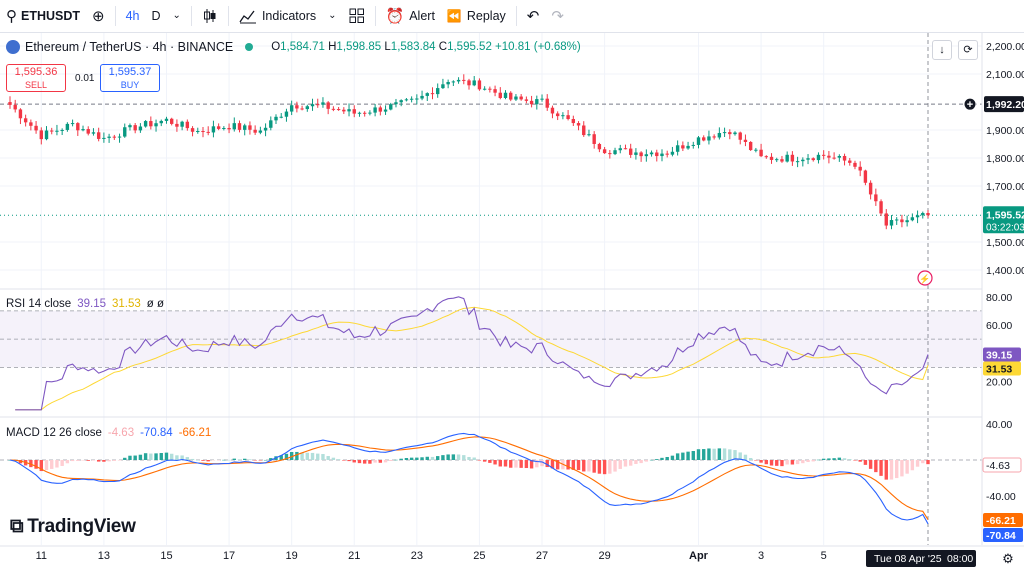 This screenshot has height=571, width=1024. Describe the element at coordinates (557, 16) in the screenshot. I see `redo-button: ↷` at that location.